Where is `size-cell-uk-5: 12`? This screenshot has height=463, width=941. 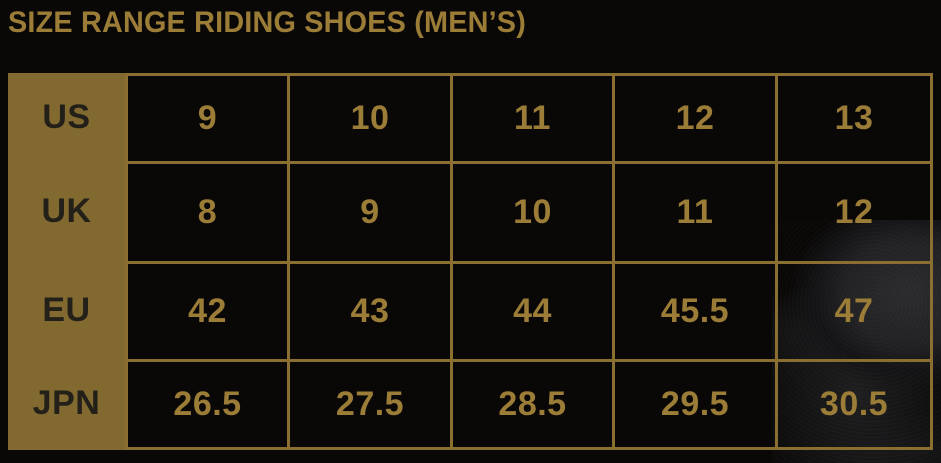
size-cell-uk-5: 12 is located at coordinates (852, 211).